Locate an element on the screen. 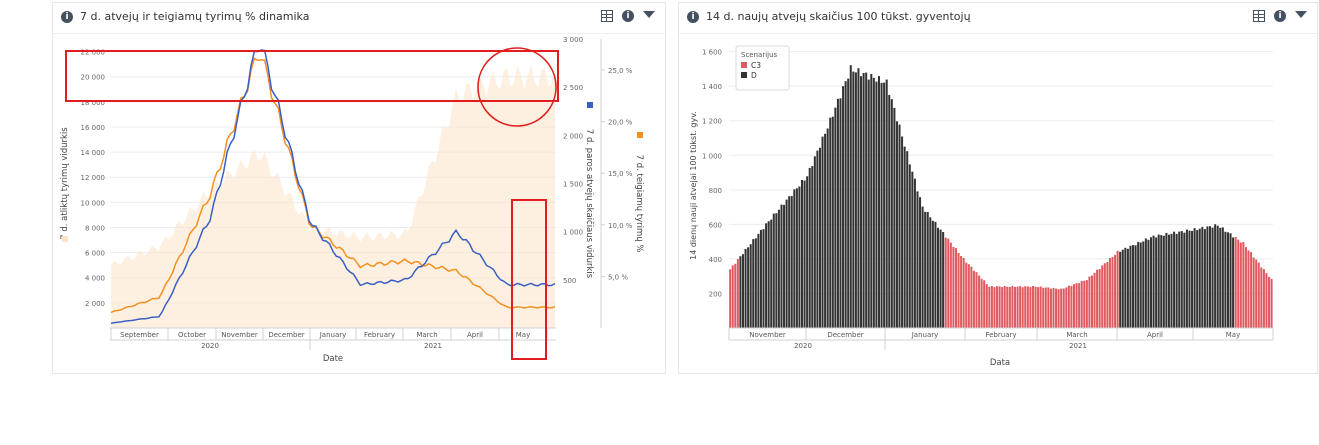 This screenshot has width=1319, height=445. legend-box is located at coordinates (762, 68).